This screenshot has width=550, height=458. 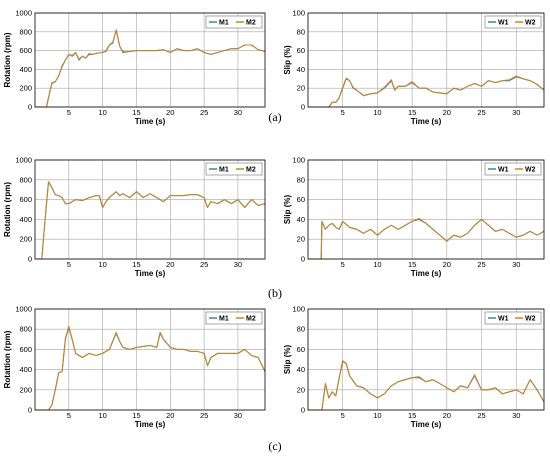 I want to click on y-tick-label: 400, so click(x=25, y=69).